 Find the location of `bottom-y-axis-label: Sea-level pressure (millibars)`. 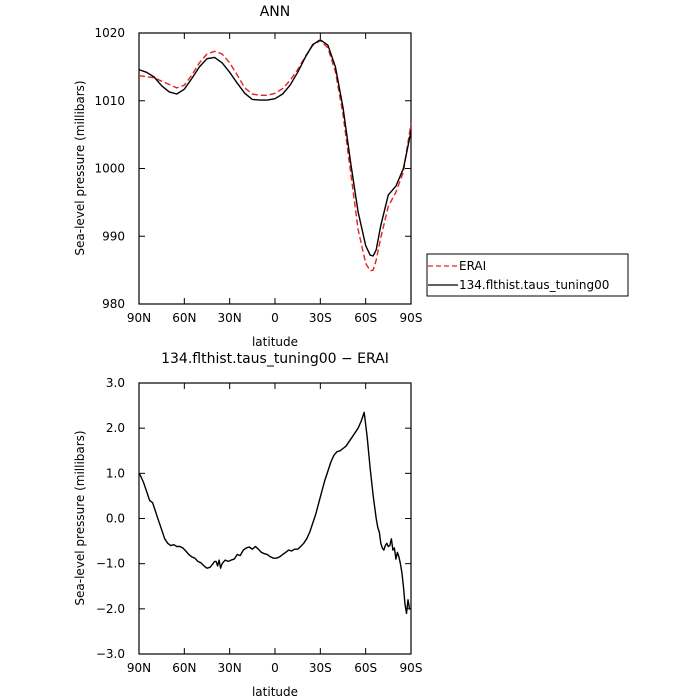

bottom-y-axis-label: Sea-level pressure (millibars) is located at coordinates (80, 517).